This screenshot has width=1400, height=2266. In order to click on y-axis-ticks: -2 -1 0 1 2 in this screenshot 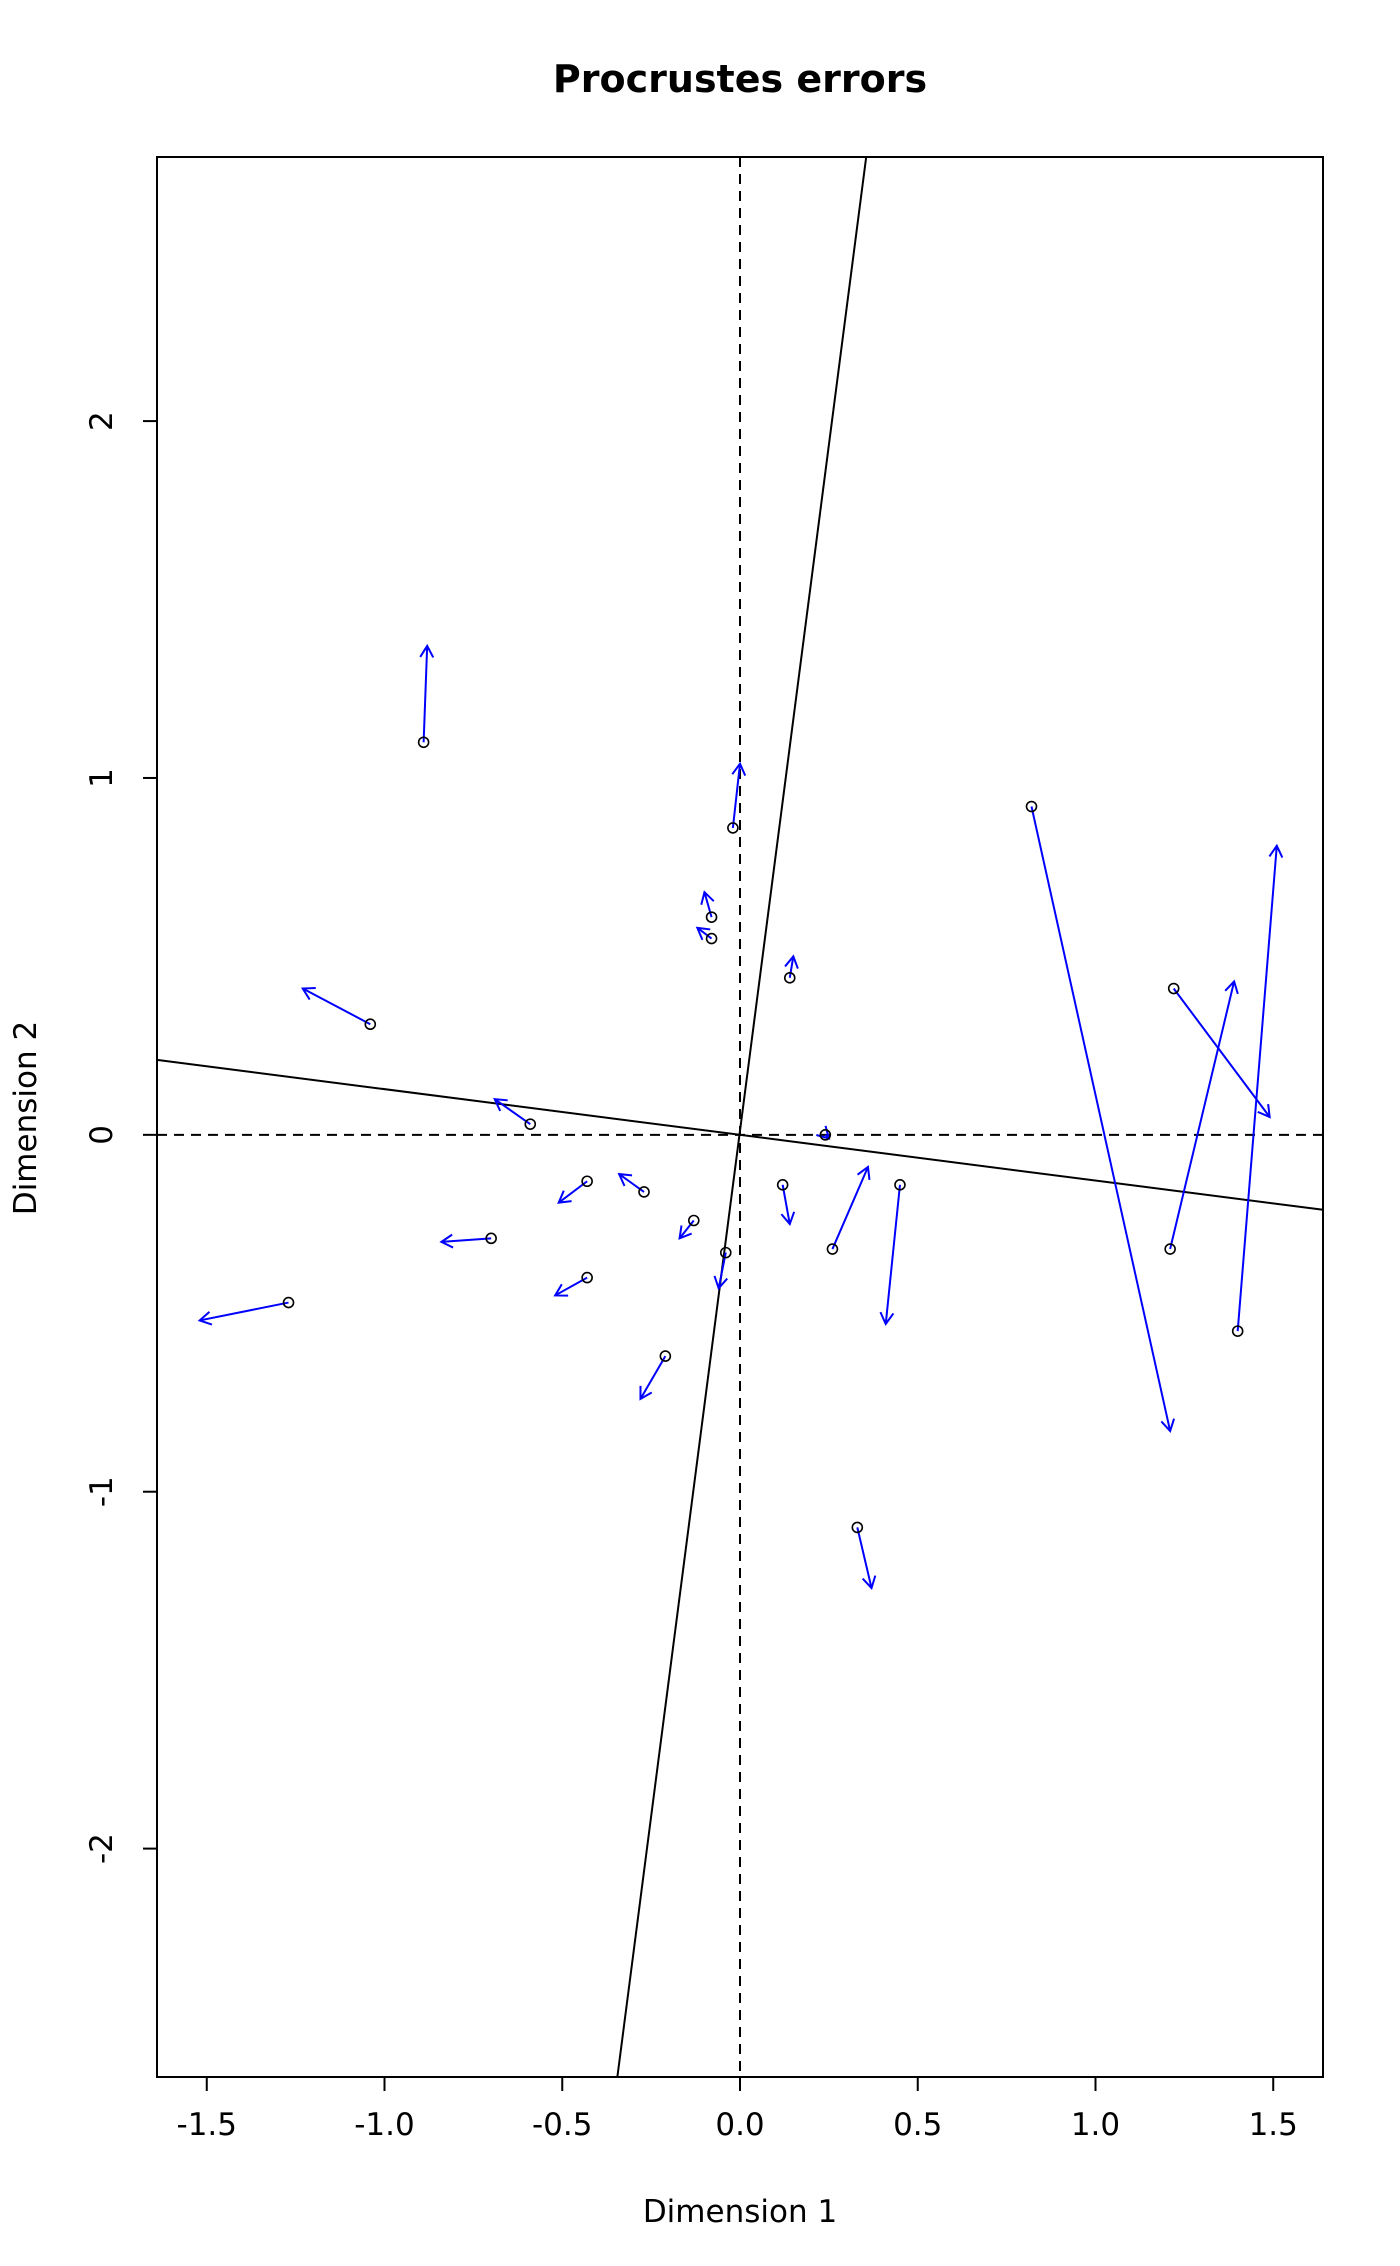, I will do `click(120, 1137)`.